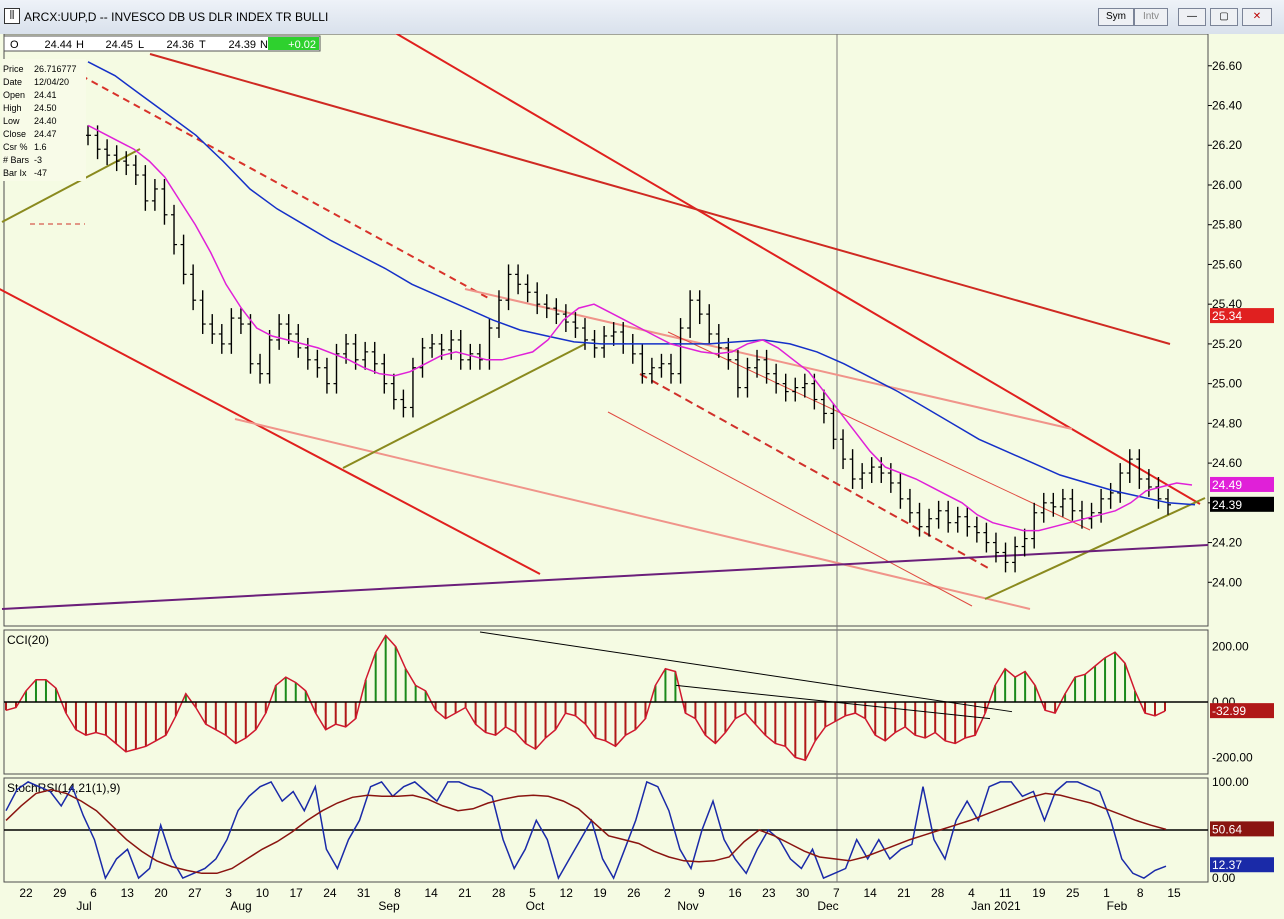 This screenshot has width=1284, height=919. Describe the element at coordinates (1232, 757) in the screenshot. I see `cci-tick-label: -200.00` at that location.